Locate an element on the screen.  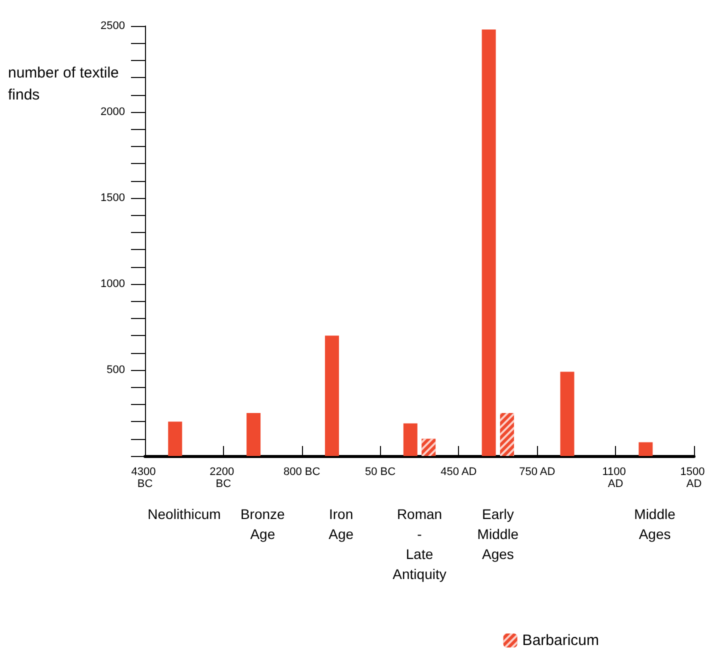
x-tick-label: Iron Age is located at coordinates (341, 524).